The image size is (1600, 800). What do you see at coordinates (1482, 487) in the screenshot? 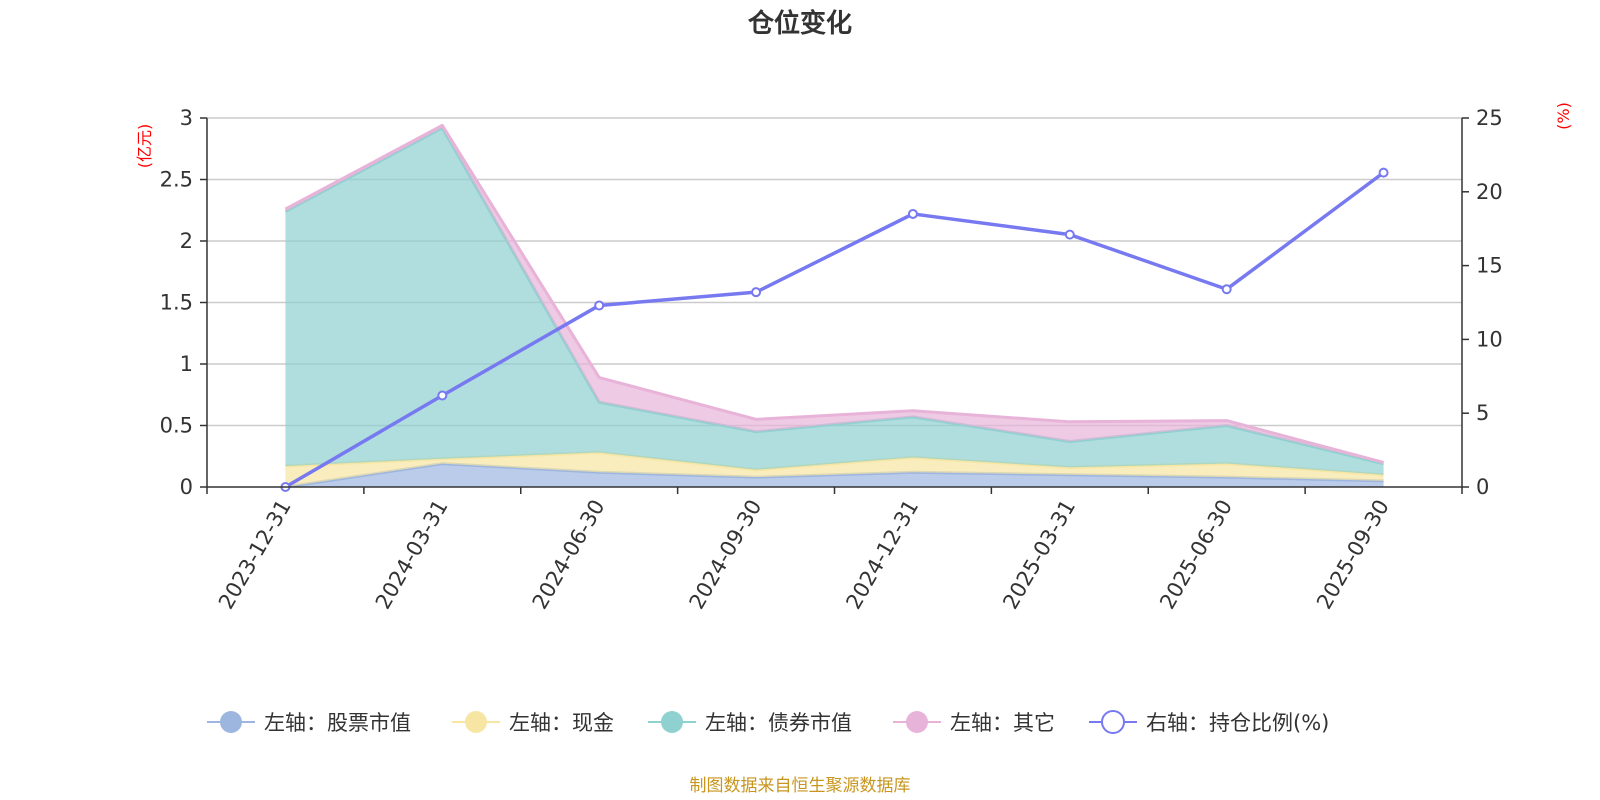
I see `right-tick-label: 0` at bounding box center [1482, 487].